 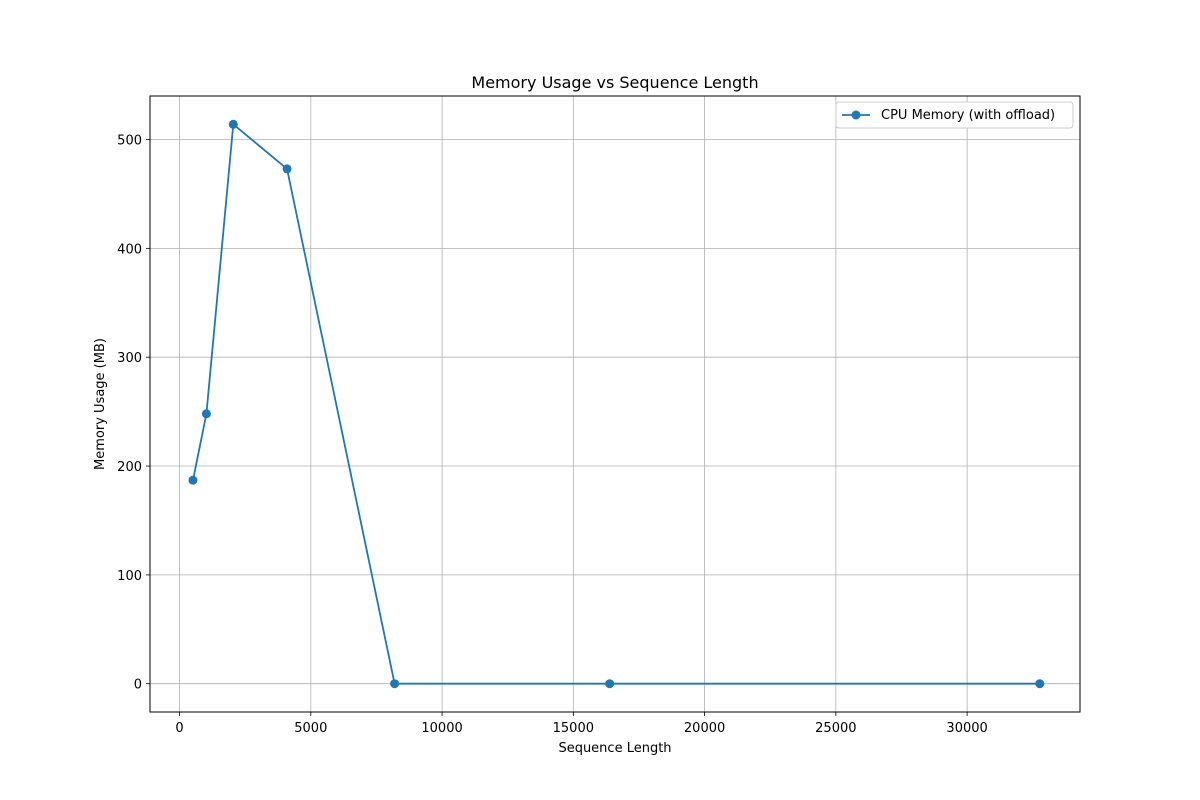 I want to click on legend-box, so click(x=954, y=115).